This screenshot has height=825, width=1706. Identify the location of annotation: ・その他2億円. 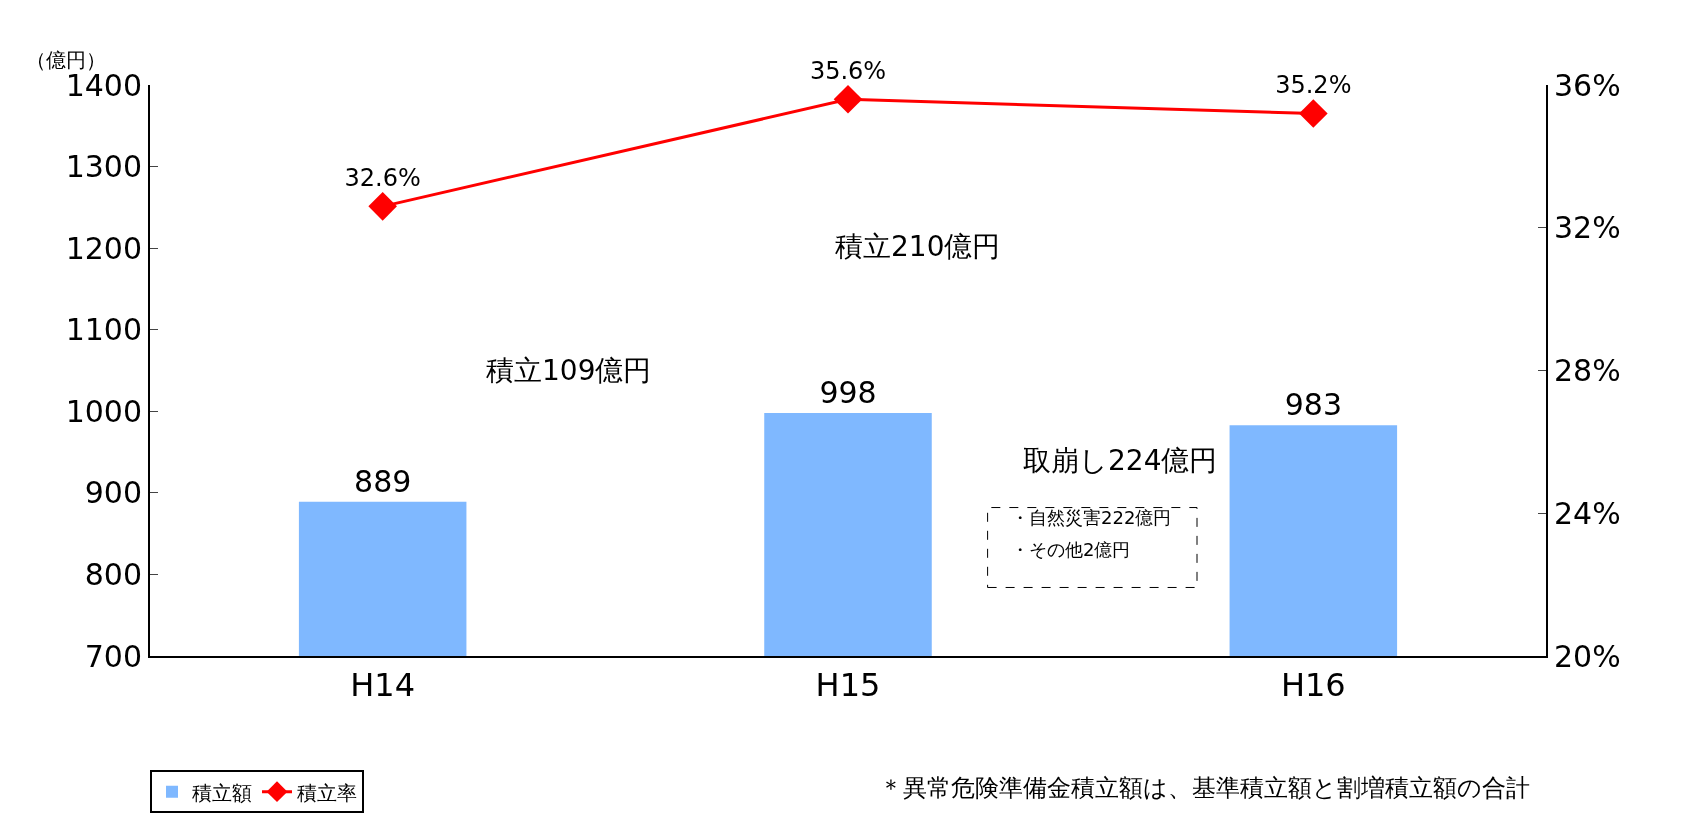
(1071, 549).